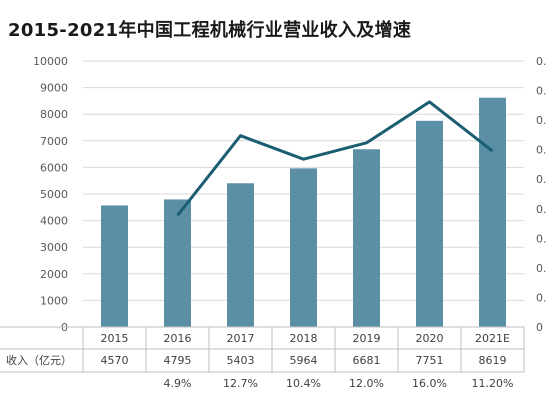 The image size is (550, 413). What do you see at coordinates (304, 360) in the screenshot?
I see `revenue-value: 5964` at bounding box center [304, 360].